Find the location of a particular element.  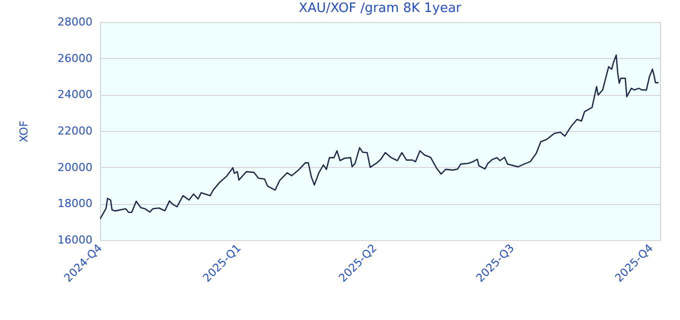

y-axis-title: XOF is located at coordinates (24, 131).